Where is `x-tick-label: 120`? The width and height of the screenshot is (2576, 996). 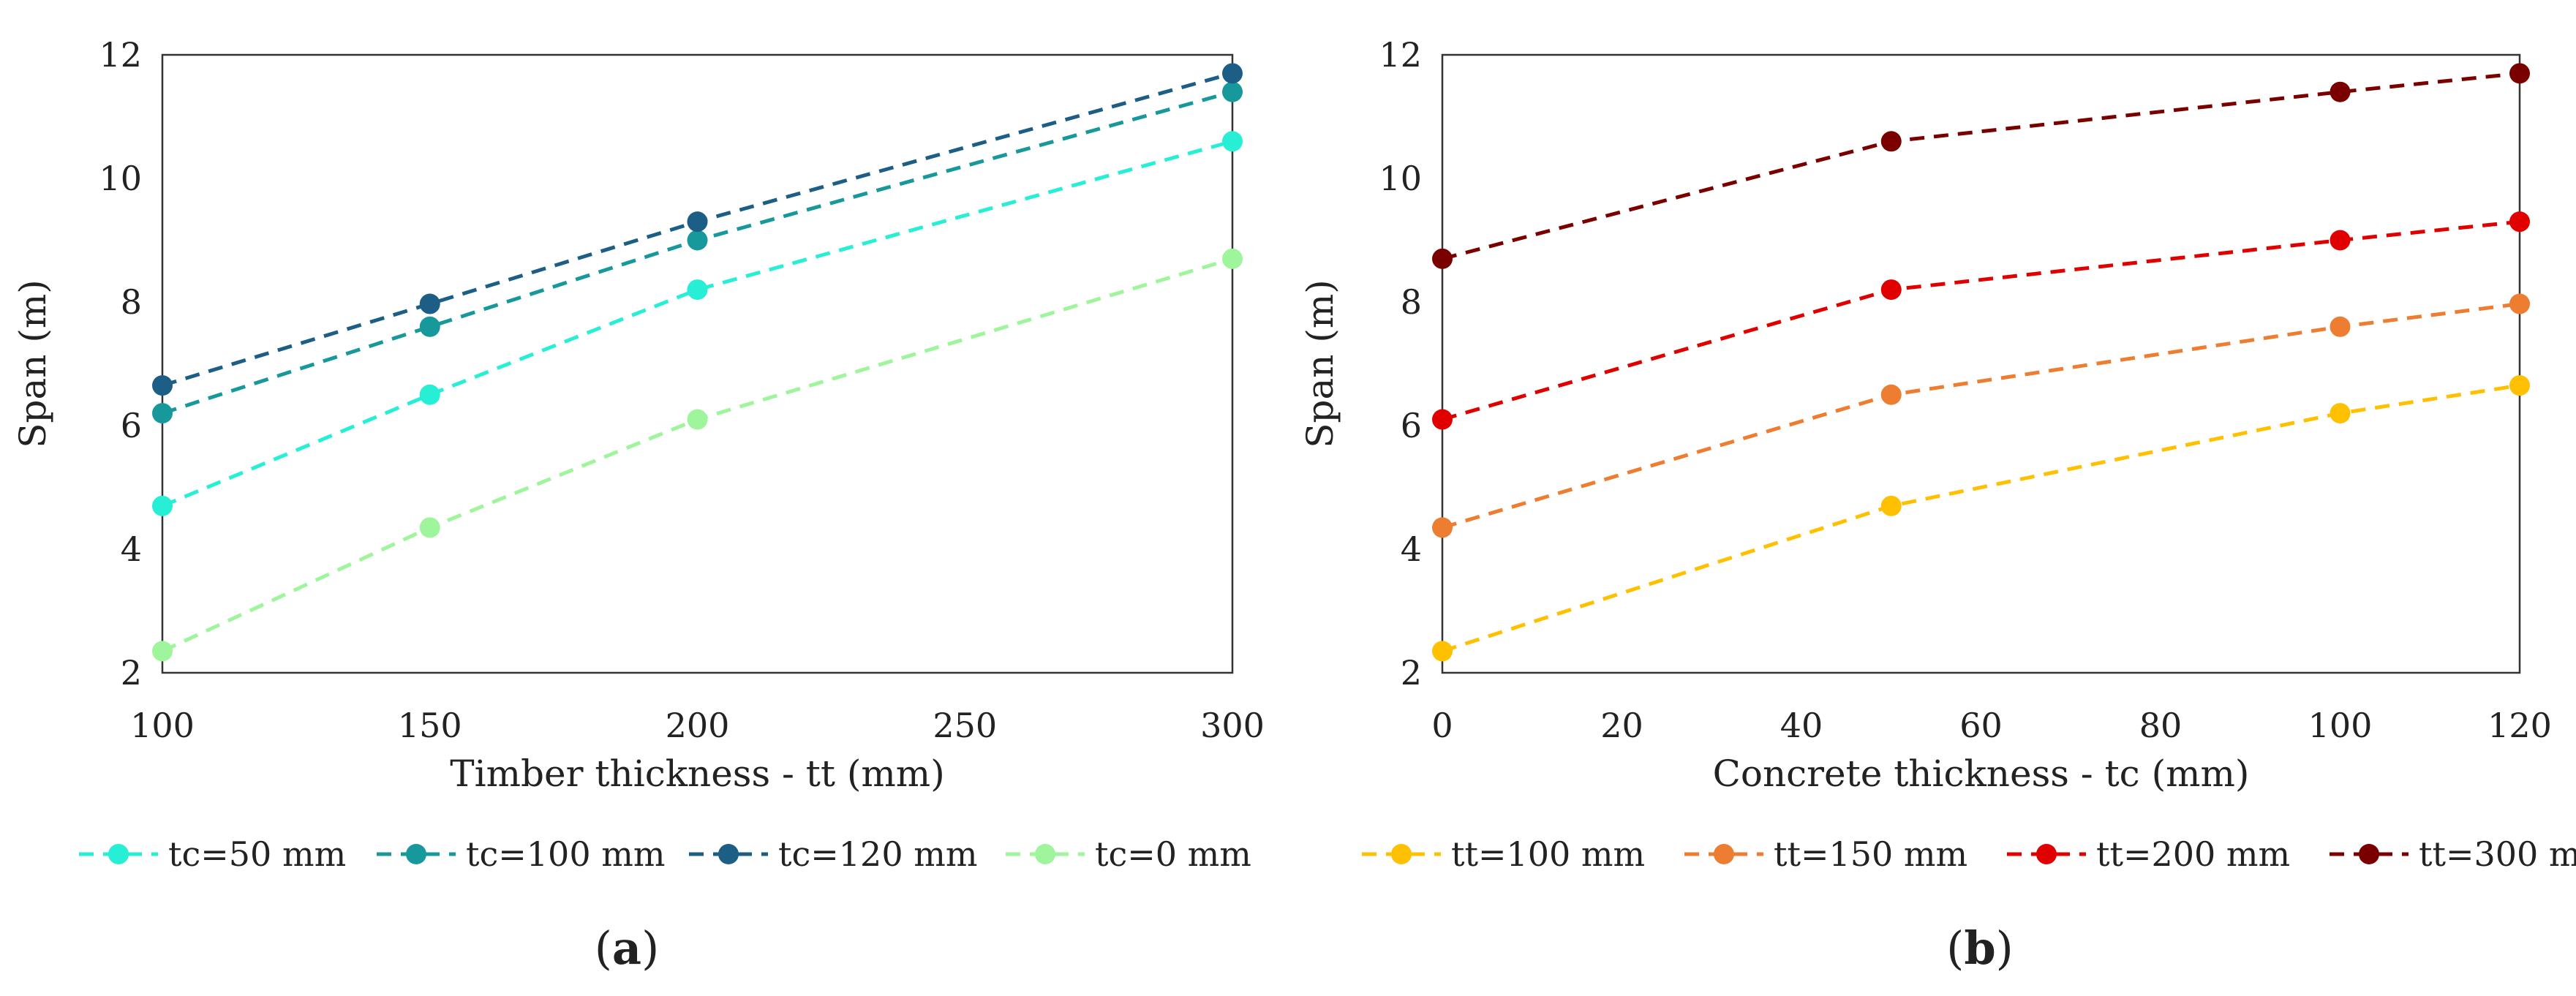
x-tick-label: 120 is located at coordinates (2520, 725).